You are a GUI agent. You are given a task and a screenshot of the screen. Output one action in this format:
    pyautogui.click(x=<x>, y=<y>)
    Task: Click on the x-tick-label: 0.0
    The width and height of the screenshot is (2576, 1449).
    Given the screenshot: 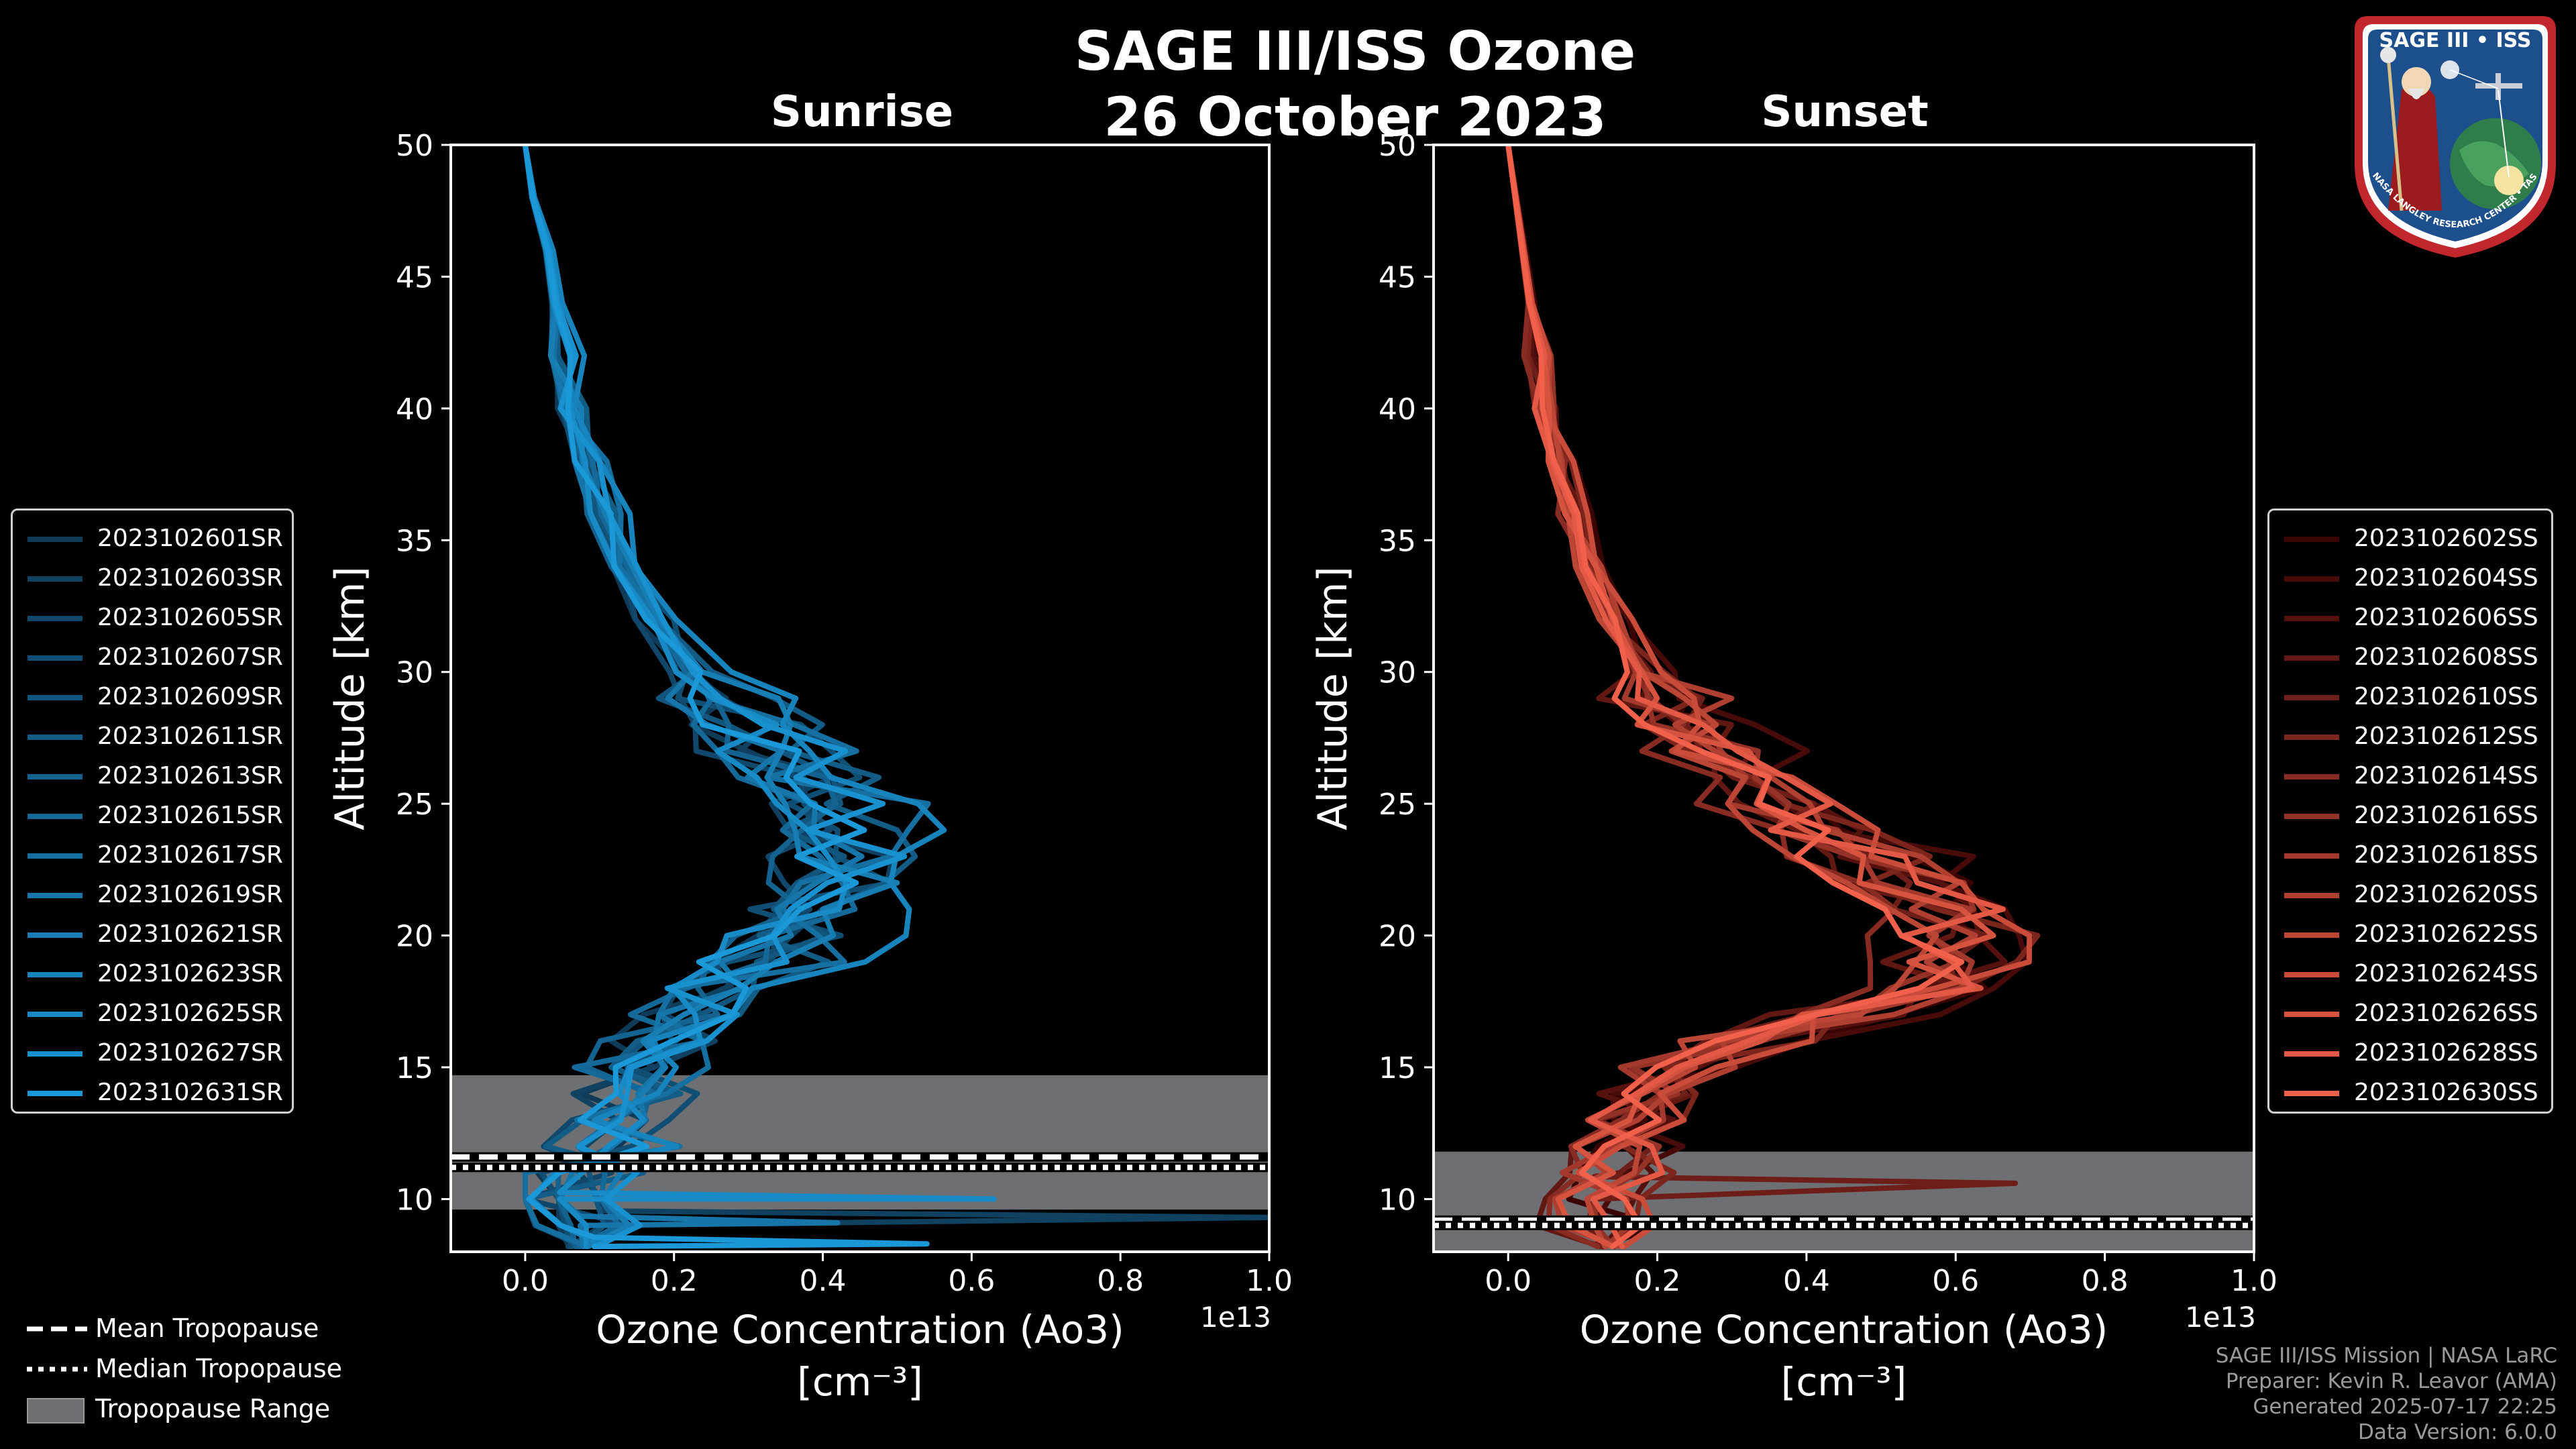 What is the action you would take?
    pyautogui.click(x=525, y=1281)
    